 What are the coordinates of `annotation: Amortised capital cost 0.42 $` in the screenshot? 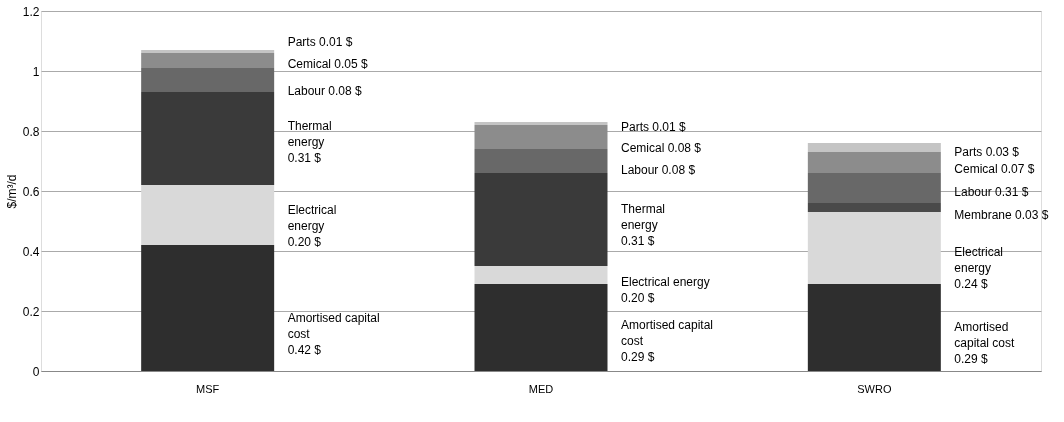 It's located at (333, 334).